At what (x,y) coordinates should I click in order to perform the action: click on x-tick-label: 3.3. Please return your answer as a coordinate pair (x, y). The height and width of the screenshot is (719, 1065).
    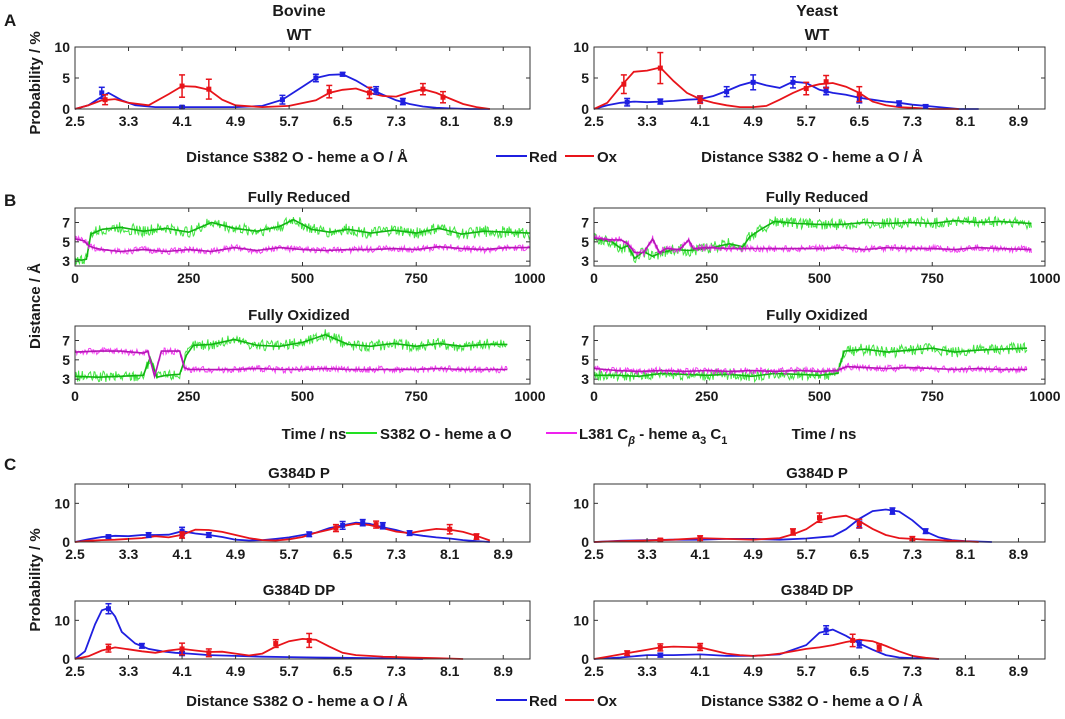
    Looking at the image, I should click on (647, 554).